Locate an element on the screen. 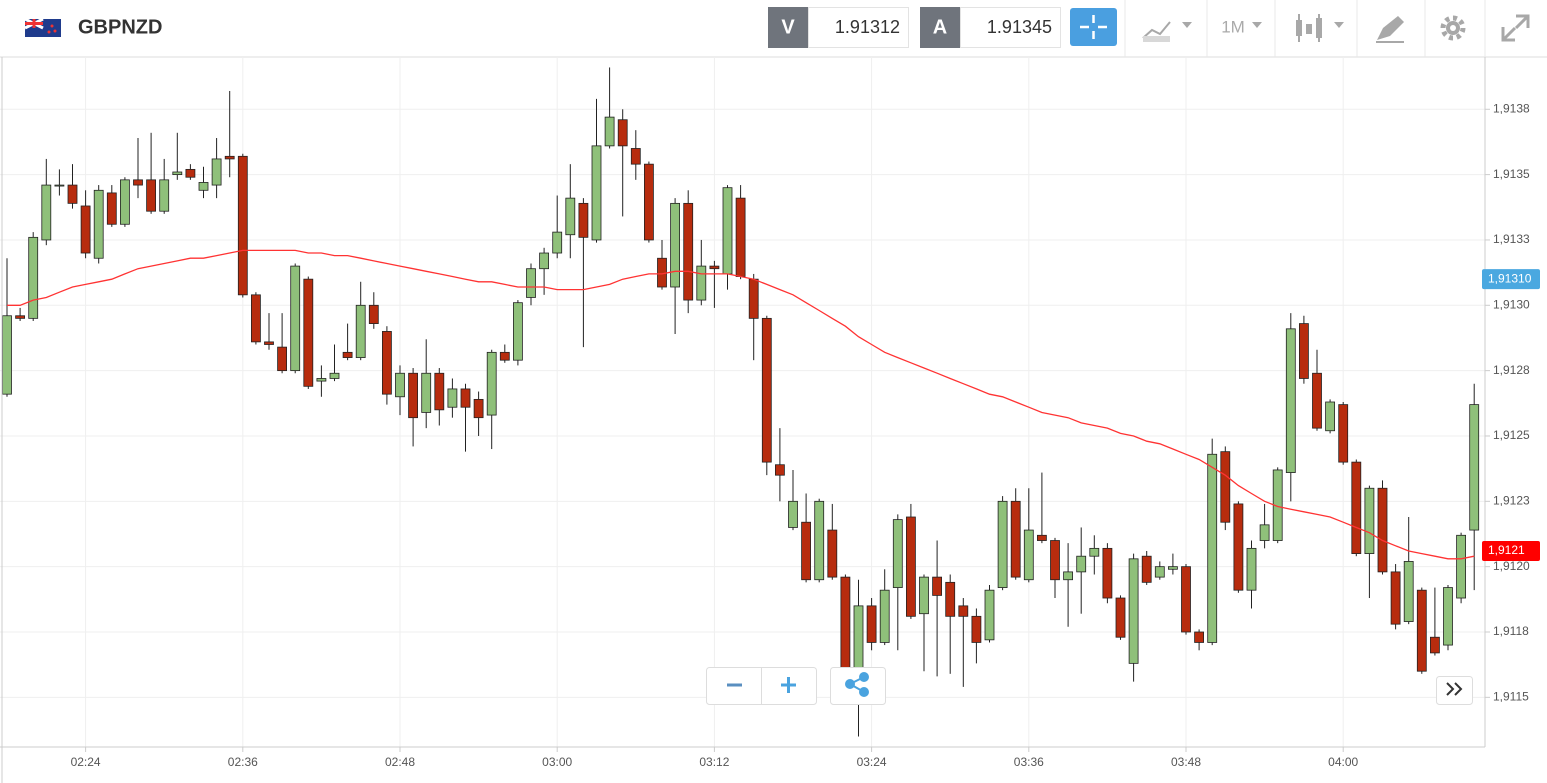  crosshair-button is located at coordinates (1093, 27).